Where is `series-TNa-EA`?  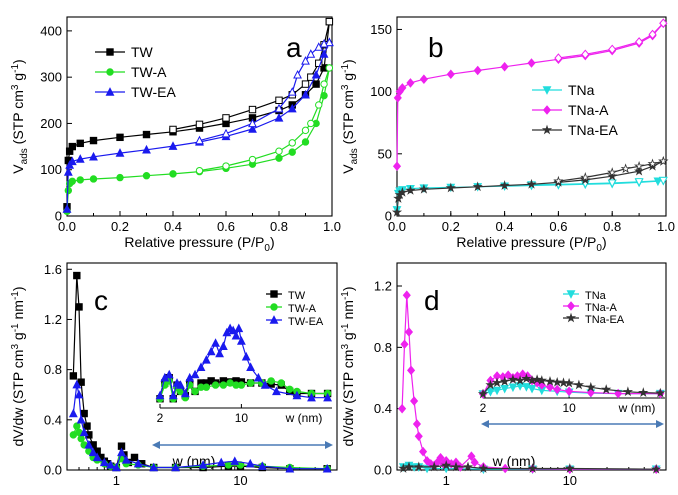 series-TNa-EA is located at coordinates (530, 466).